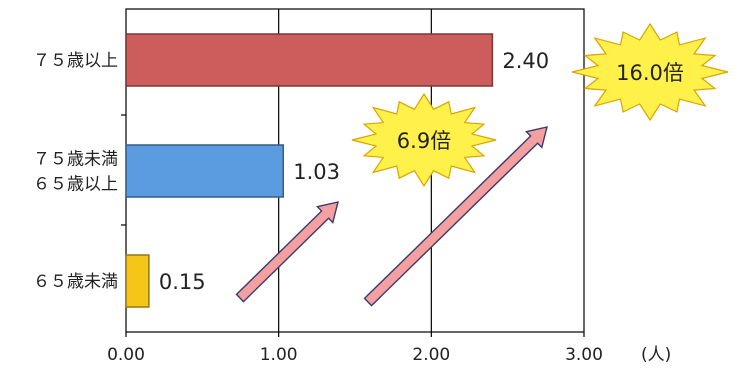  I want to click on category-label: ６５歳以上, so click(75, 185).